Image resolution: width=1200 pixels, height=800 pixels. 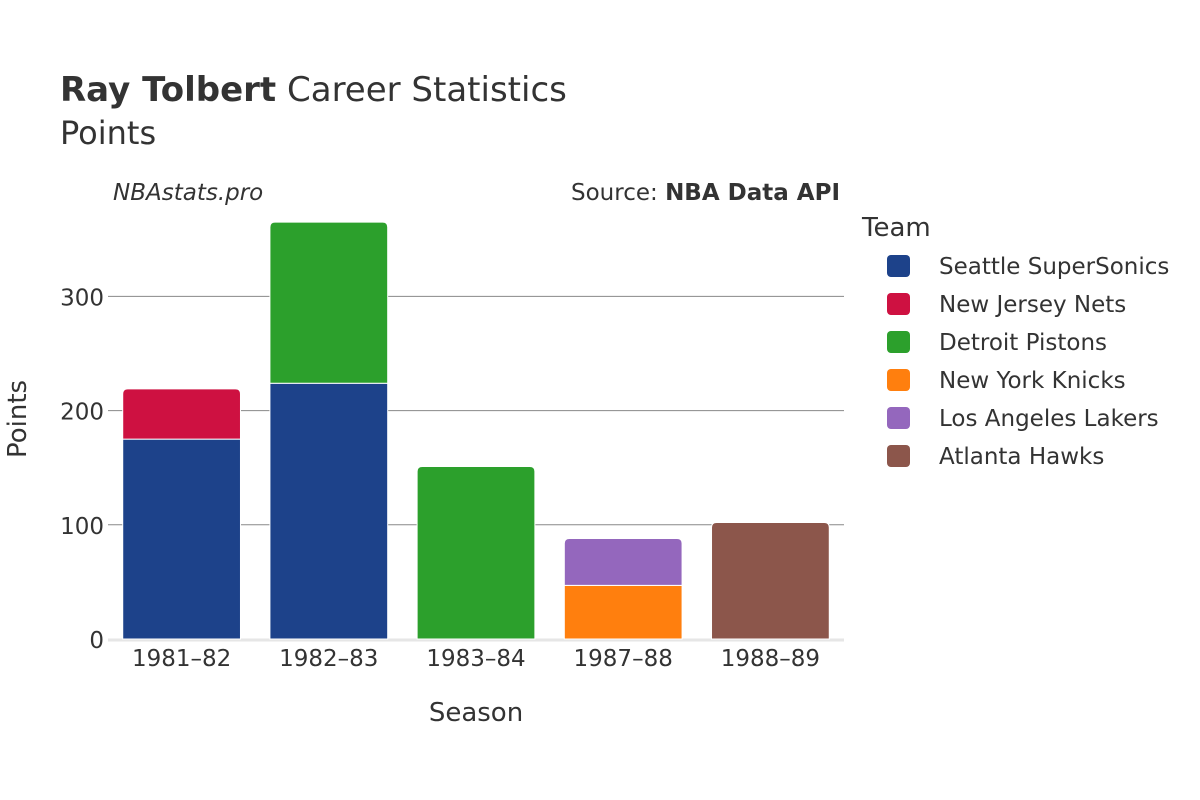 I want to click on chart-title-bold: Ray Tolbert, so click(x=168, y=90).